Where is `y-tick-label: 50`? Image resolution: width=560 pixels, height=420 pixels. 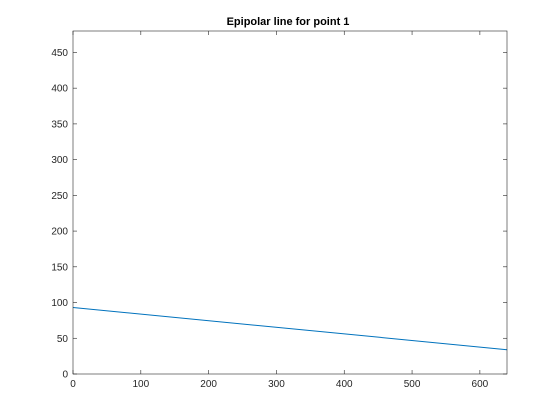 y-tick-label: 50 is located at coordinates (63, 339).